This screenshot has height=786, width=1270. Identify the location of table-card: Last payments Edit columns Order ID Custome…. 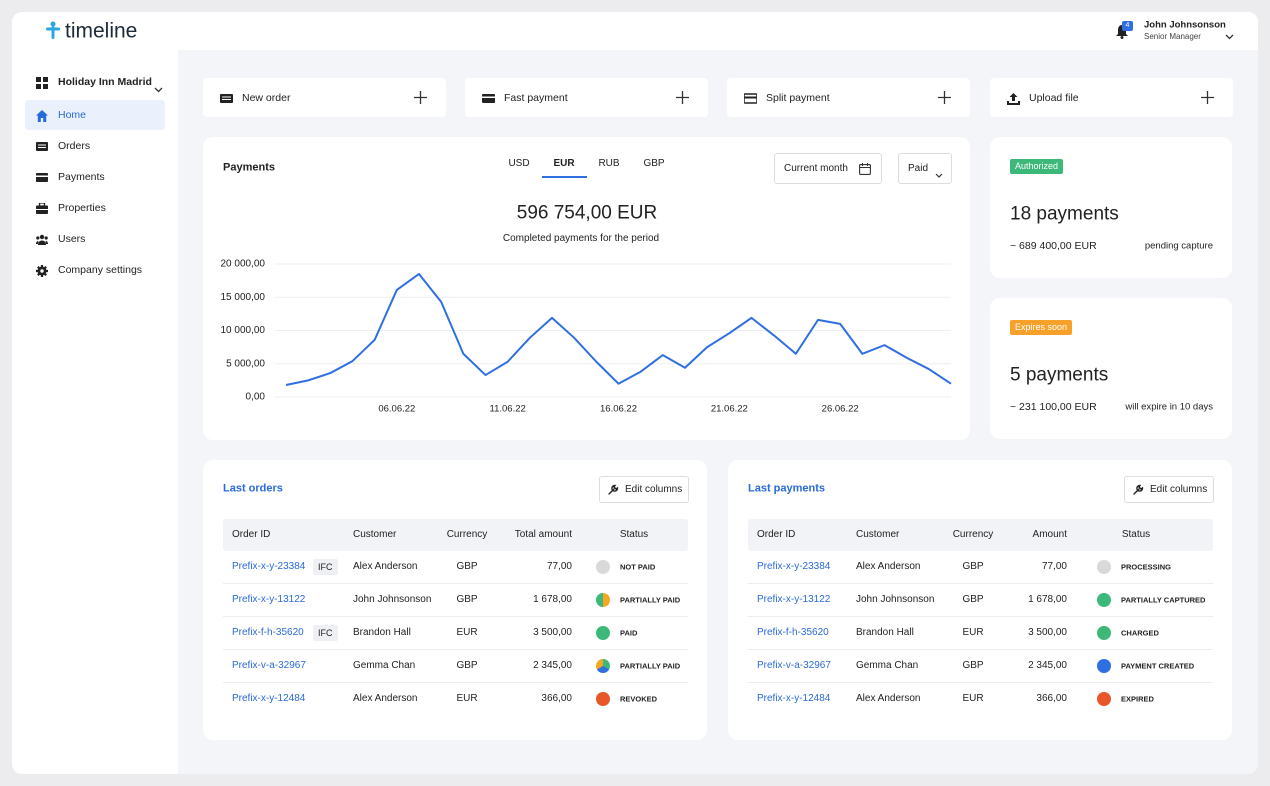
(980, 600).